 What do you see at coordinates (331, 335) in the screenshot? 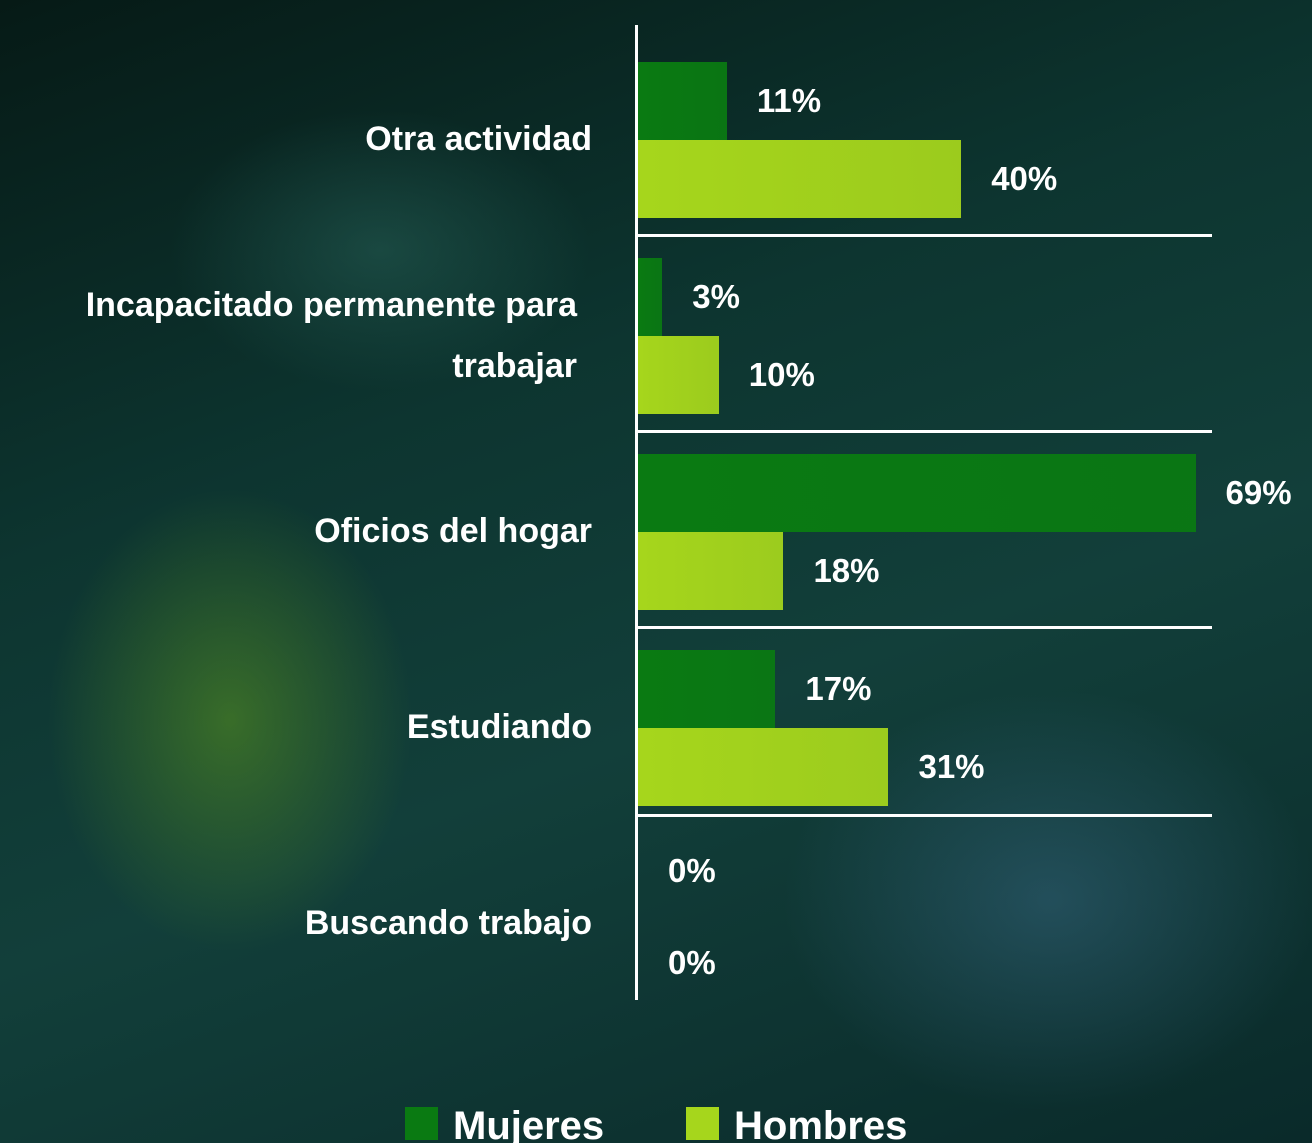
I see `category-label: Incapacitado permanente para trabajar` at bounding box center [331, 335].